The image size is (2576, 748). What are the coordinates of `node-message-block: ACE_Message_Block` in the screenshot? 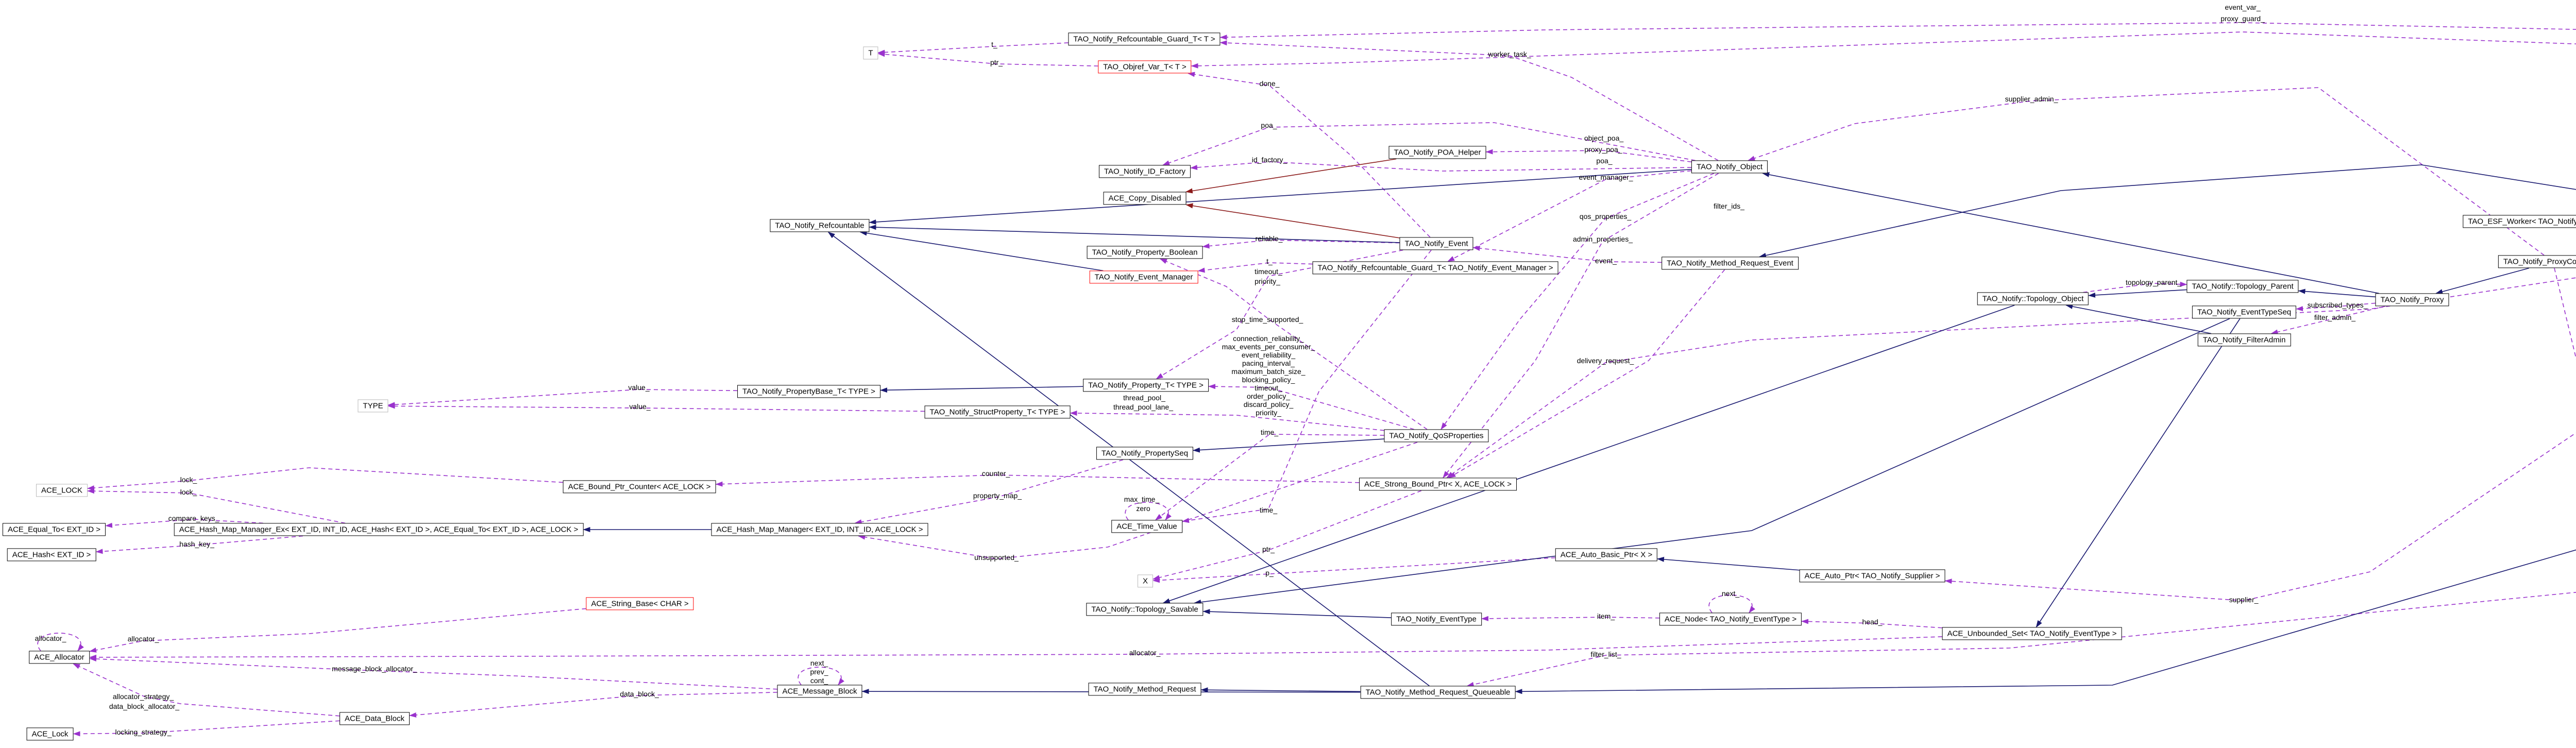 It's located at (819, 691).